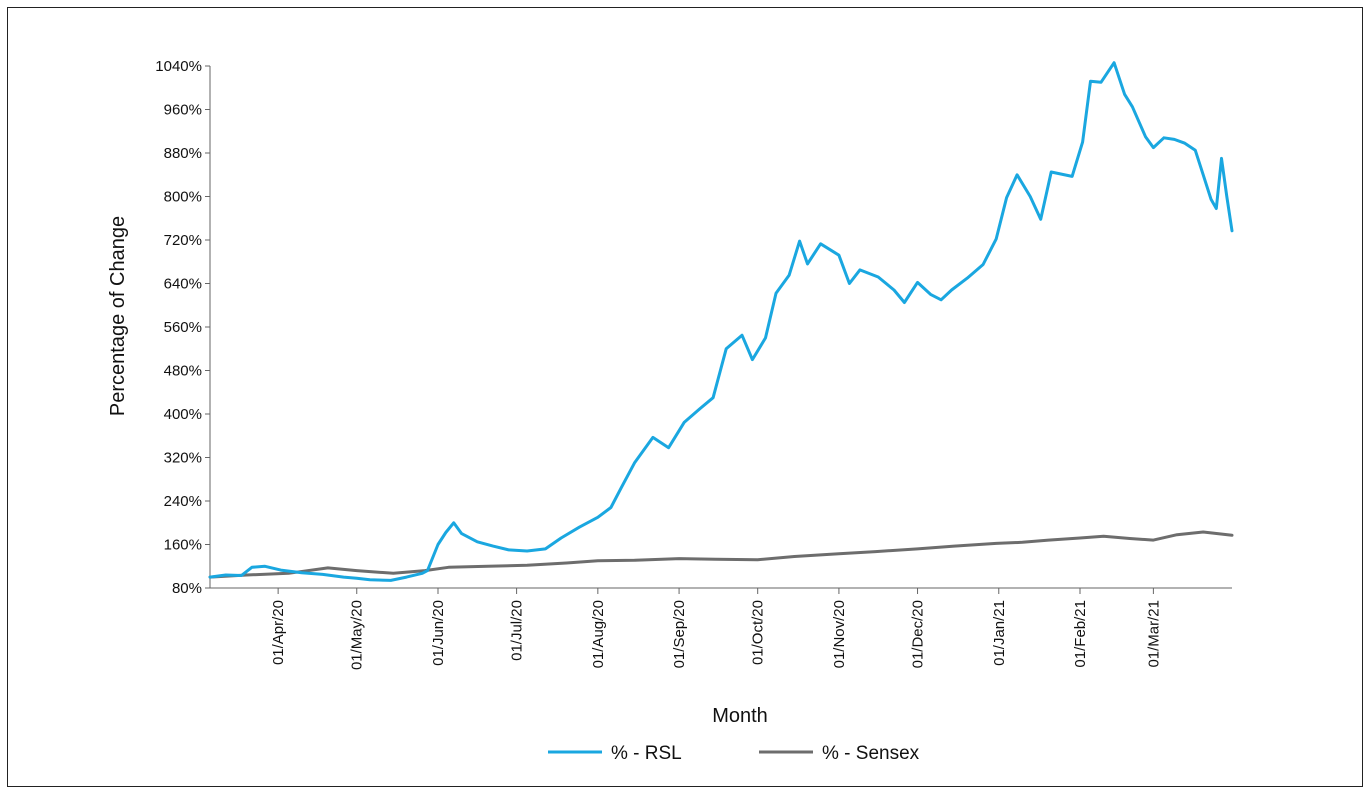  What do you see at coordinates (517, 630) in the screenshot?
I see `x-tick-label: 01/Jul/20` at bounding box center [517, 630].